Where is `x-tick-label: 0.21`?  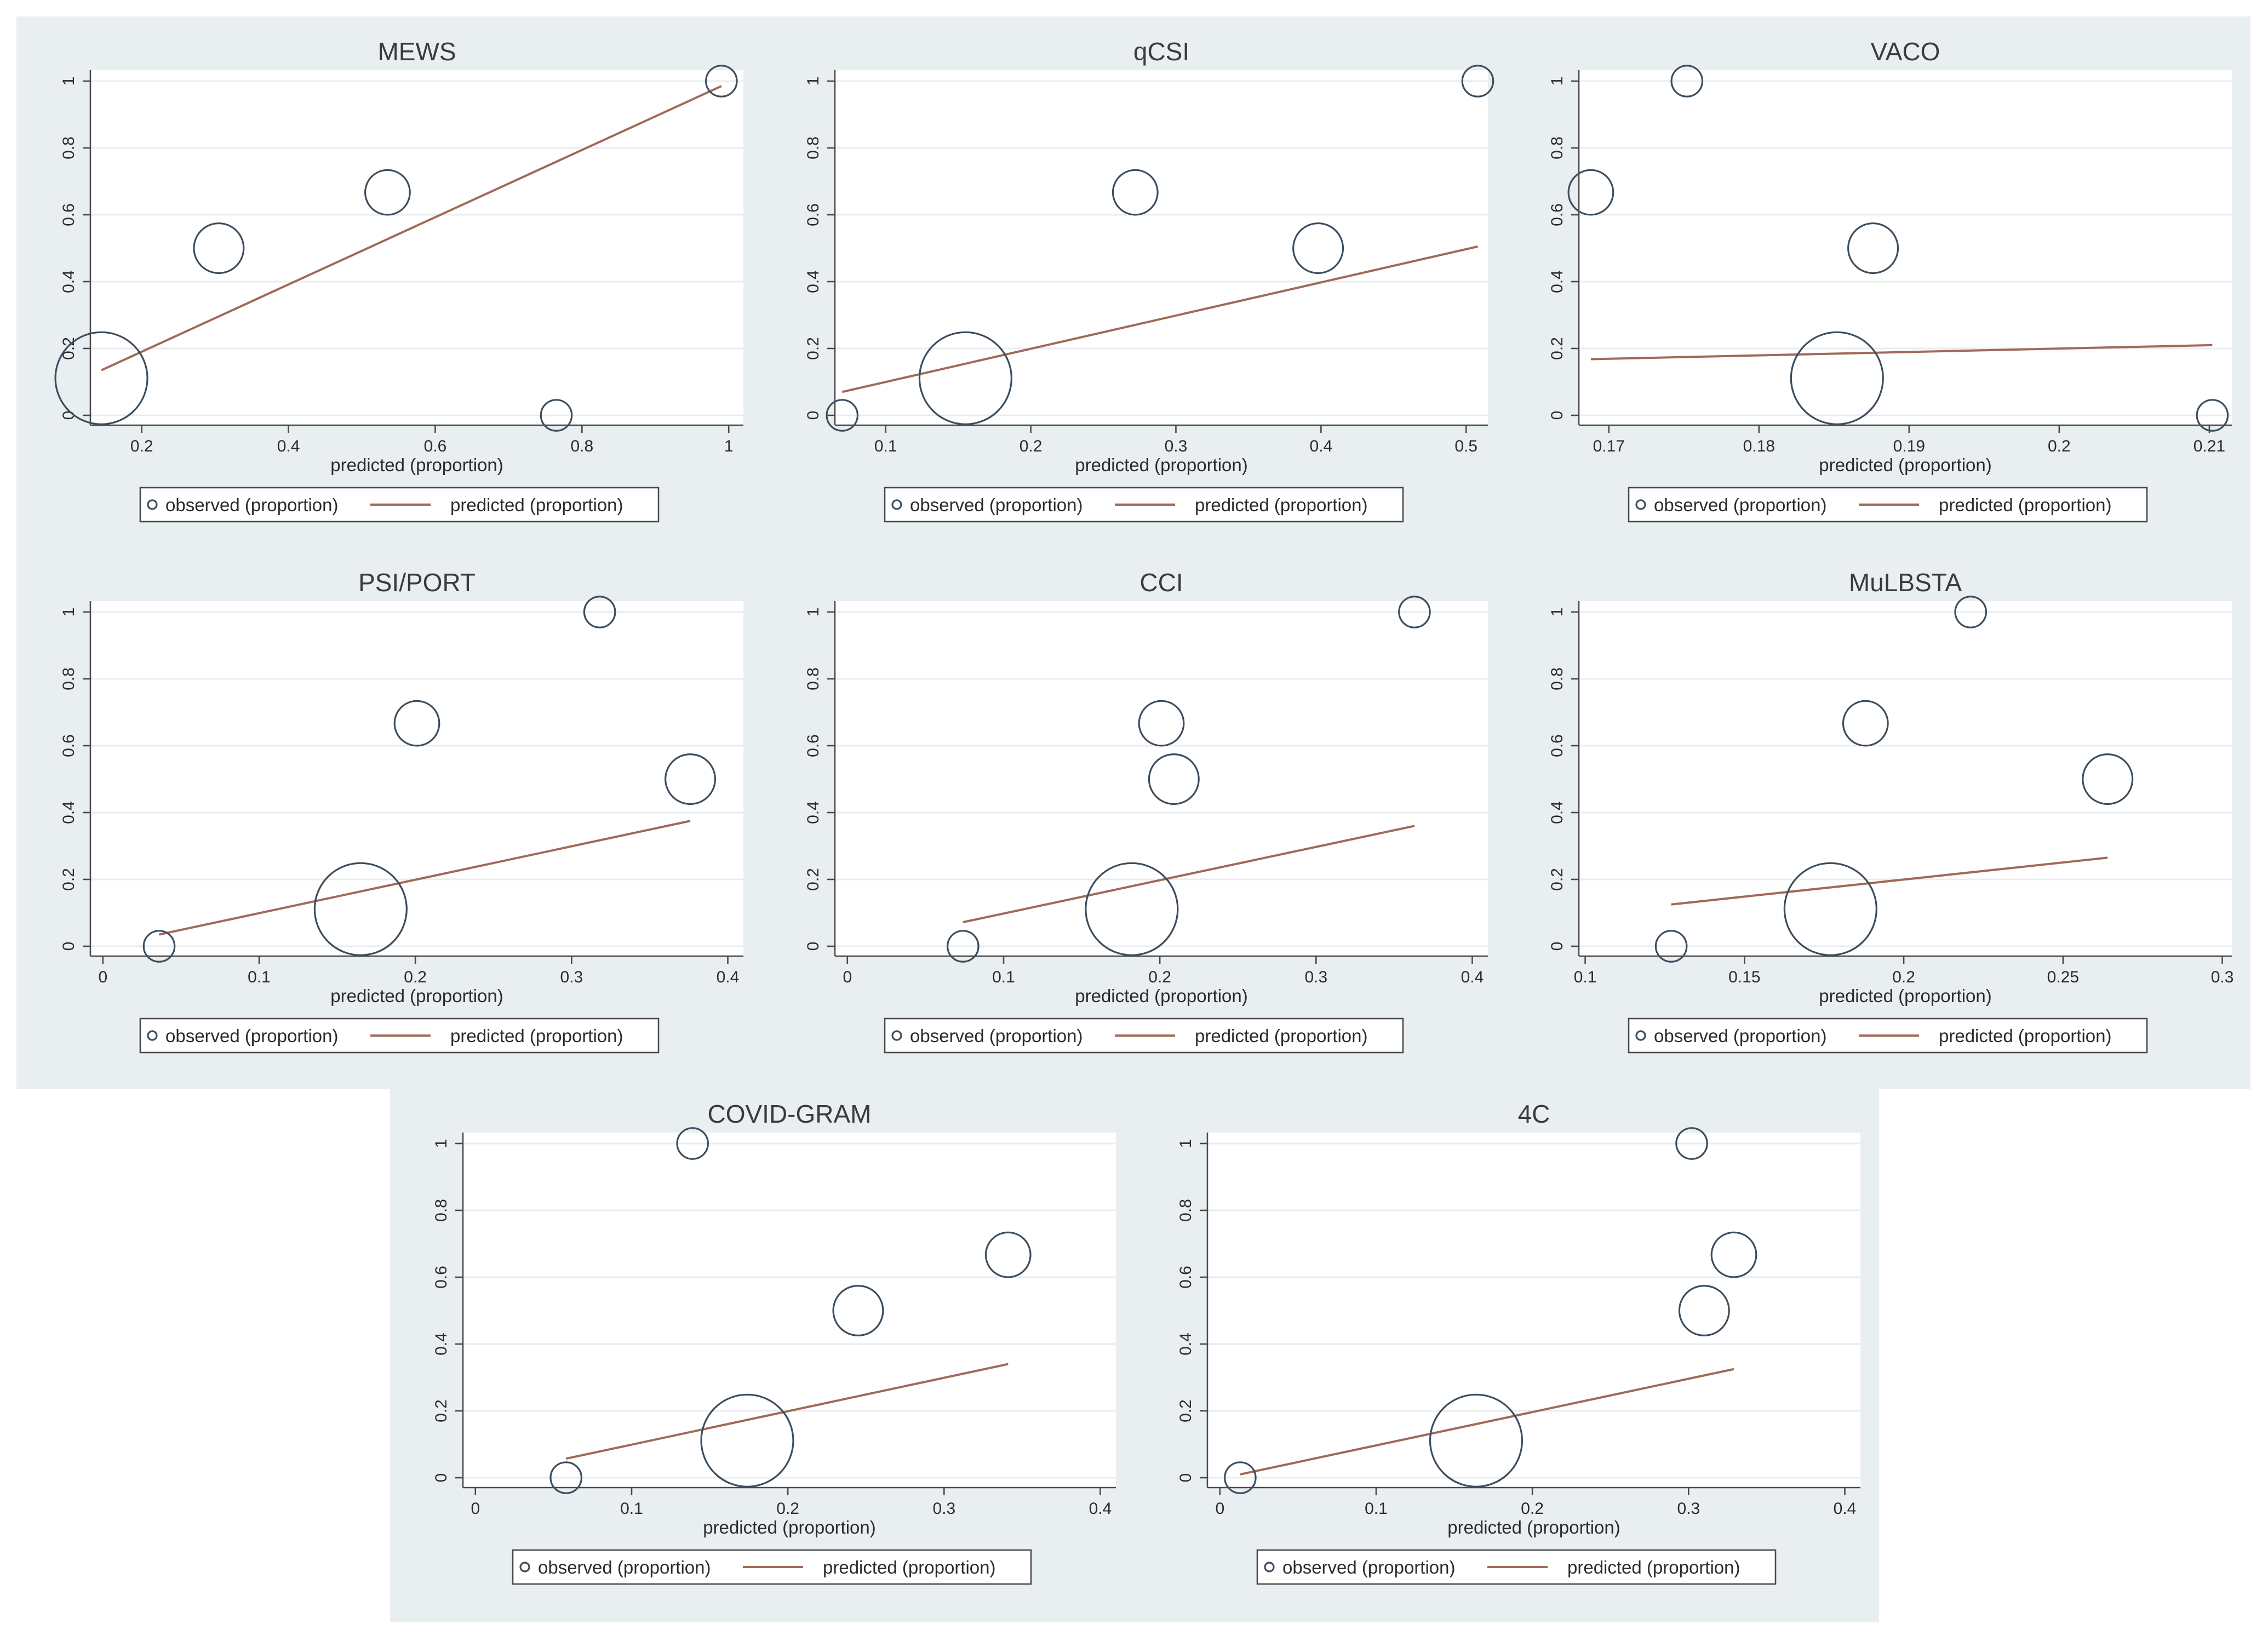 x-tick-label: 0.21 is located at coordinates (2209, 446).